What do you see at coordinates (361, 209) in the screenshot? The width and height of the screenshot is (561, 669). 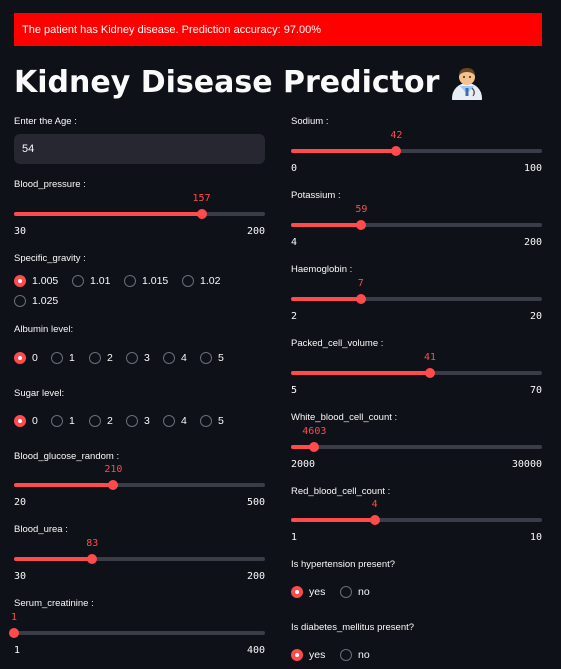 I see `slider-value: 59` at bounding box center [361, 209].